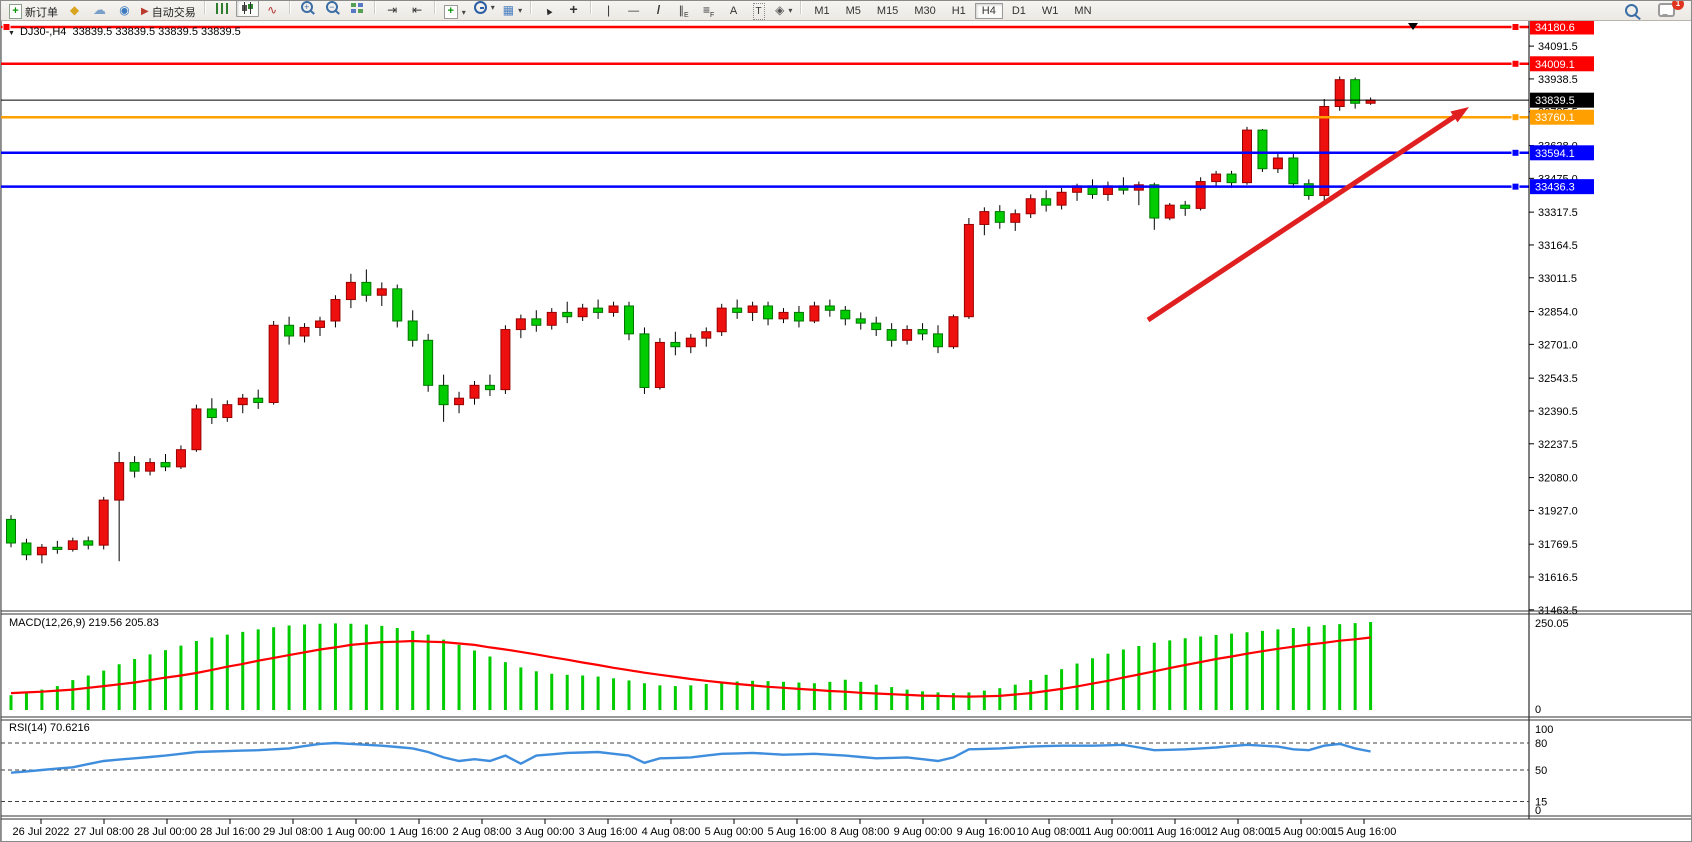  Describe the element at coordinates (1541, 771) in the screenshot. I see `rsi-scale-label: 50` at that location.